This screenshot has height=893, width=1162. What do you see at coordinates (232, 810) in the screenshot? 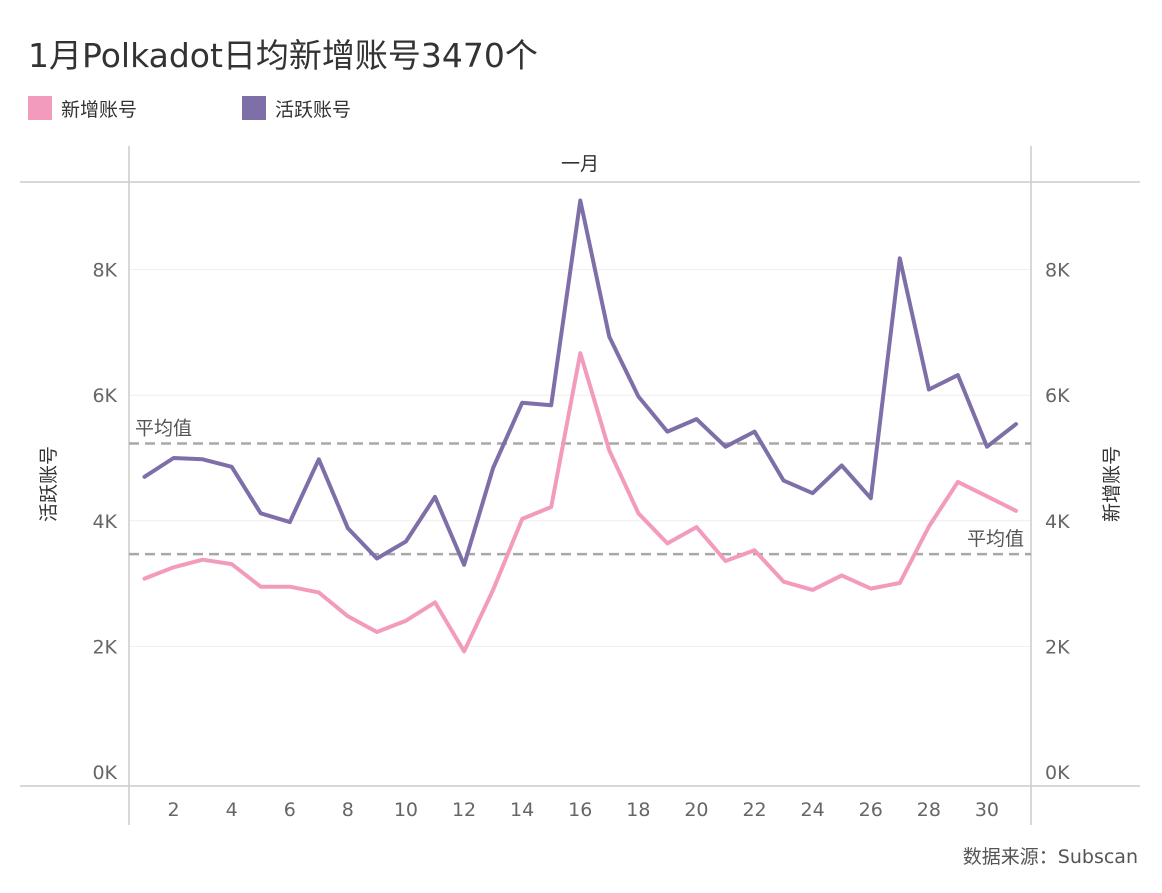
I see `x-tick-label: 4` at bounding box center [232, 810].